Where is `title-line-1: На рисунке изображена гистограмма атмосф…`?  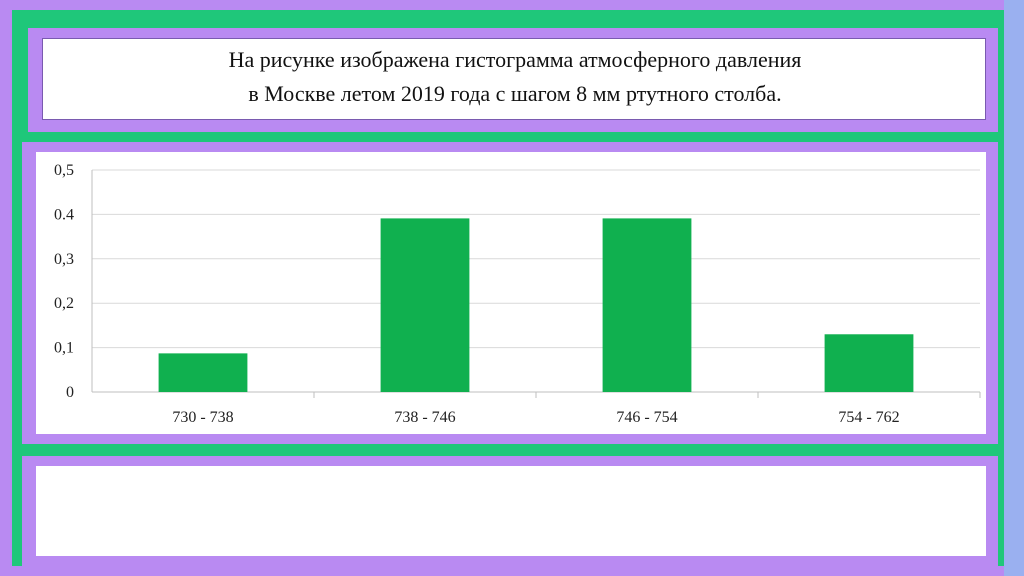 title-line-1: На рисунке изображена гистограмма атмосф… is located at coordinates (515, 59).